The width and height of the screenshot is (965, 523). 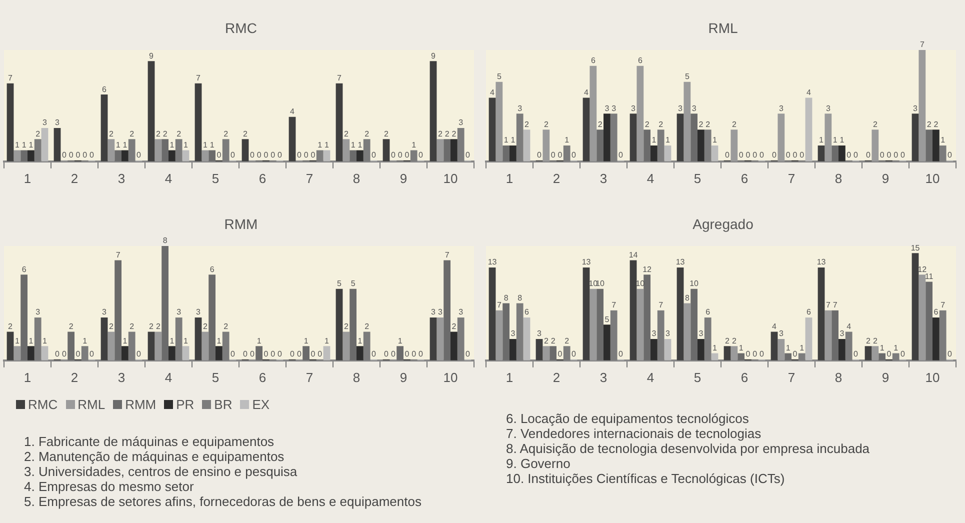 What do you see at coordinates (687, 297) in the screenshot?
I see `data-label: 8` at bounding box center [687, 297].